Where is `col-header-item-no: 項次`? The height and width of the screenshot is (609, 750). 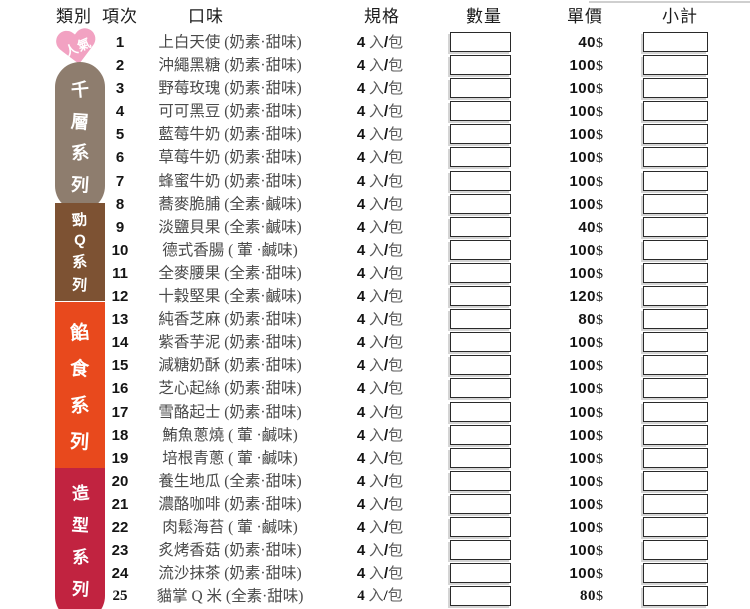
col-header-item-no: 項次 is located at coordinates (120, 16).